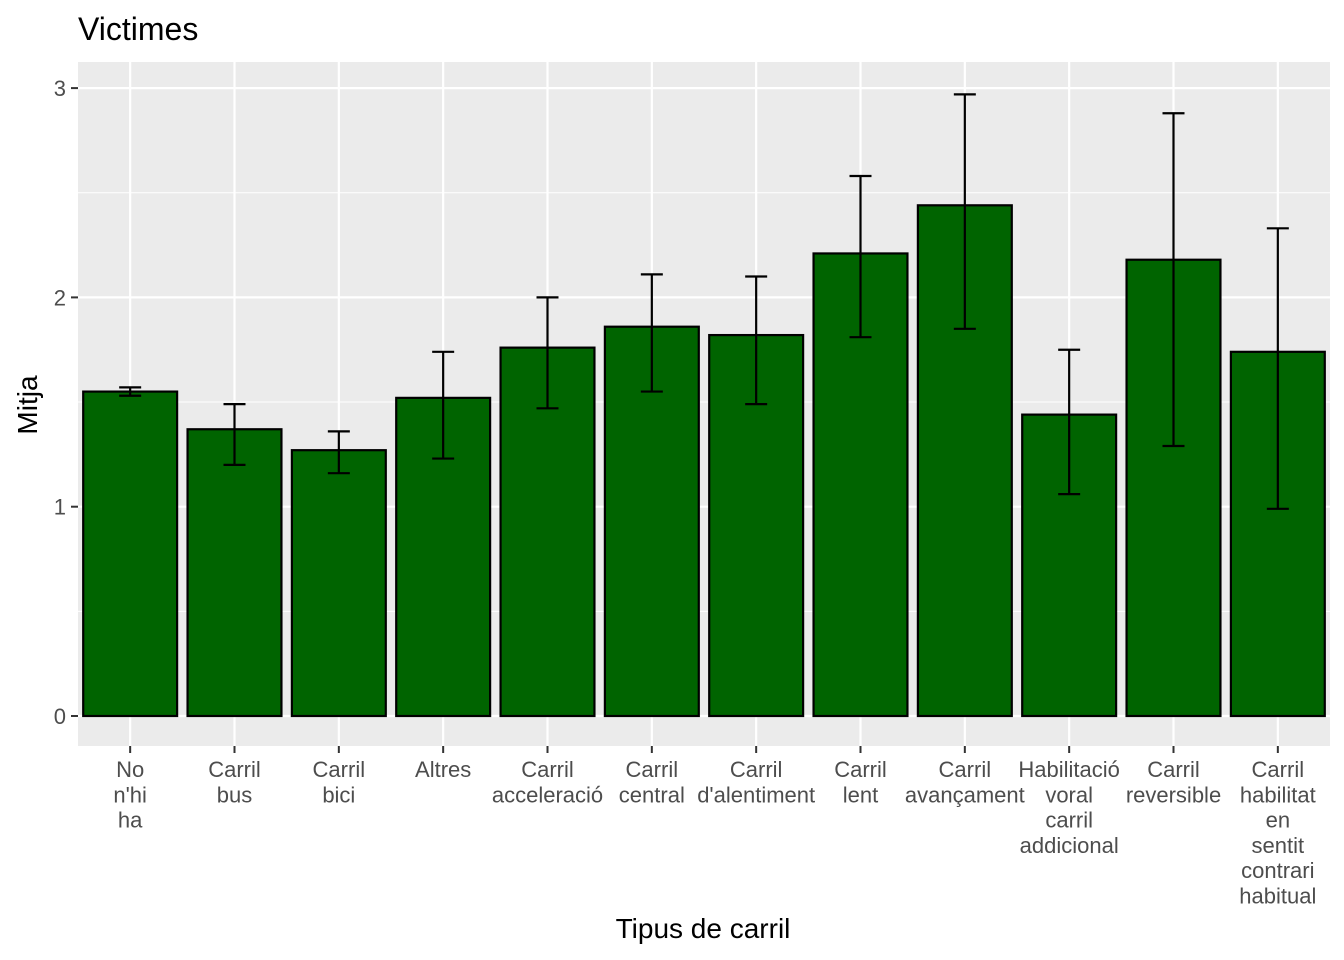 The height and width of the screenshot is (960, 1344). Describe the element at coordinates (60, 88) in the screenshot. I see `y-tick-label: 3` at that location.